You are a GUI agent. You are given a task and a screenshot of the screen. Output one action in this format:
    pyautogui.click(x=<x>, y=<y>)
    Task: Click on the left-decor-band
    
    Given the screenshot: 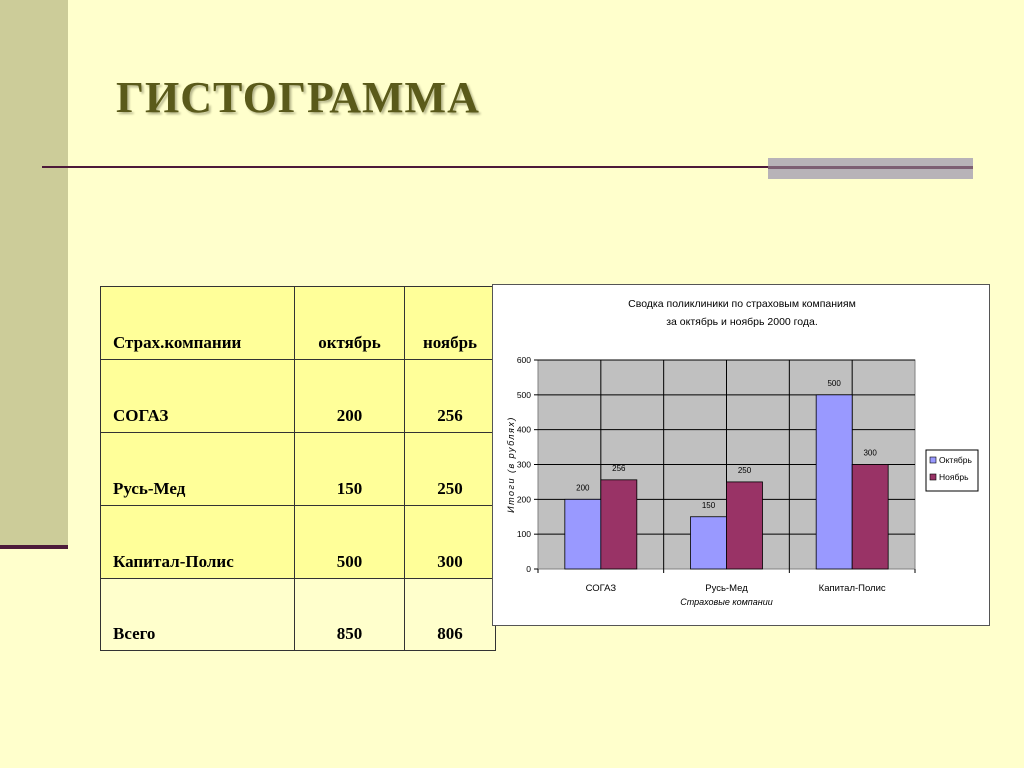 What is the action you would take?
    pyautogui.click(x=34, y=272)
    